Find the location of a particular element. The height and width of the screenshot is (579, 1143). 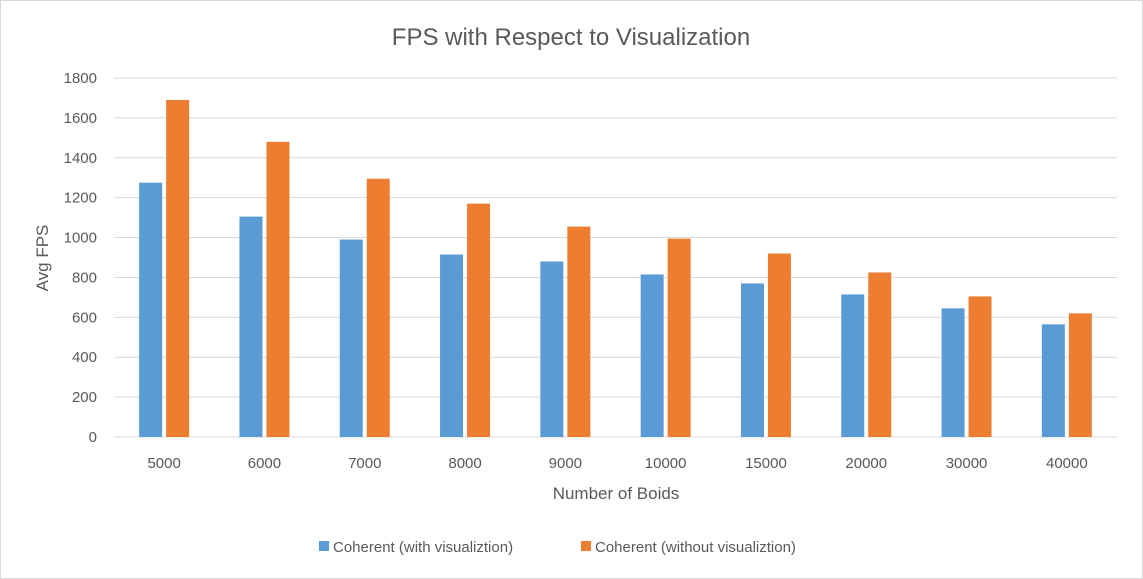

x-tick-label: 10000 is located at coordinates (666, 463).